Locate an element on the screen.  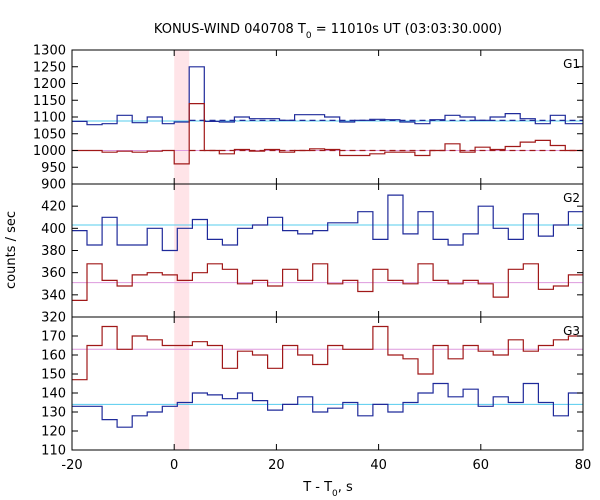
x-tick-label: 80 is located at coordinates (583, 465).